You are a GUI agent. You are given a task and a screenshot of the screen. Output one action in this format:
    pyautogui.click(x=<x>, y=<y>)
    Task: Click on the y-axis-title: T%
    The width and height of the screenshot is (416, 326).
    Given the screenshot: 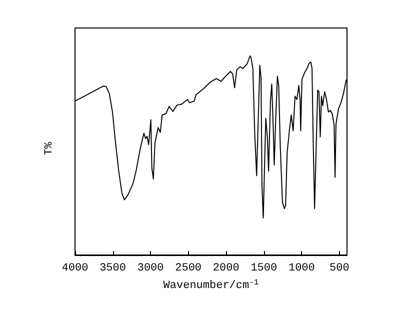 What is the action you would take?
    pyautogui.click(x=50, y=149)
    